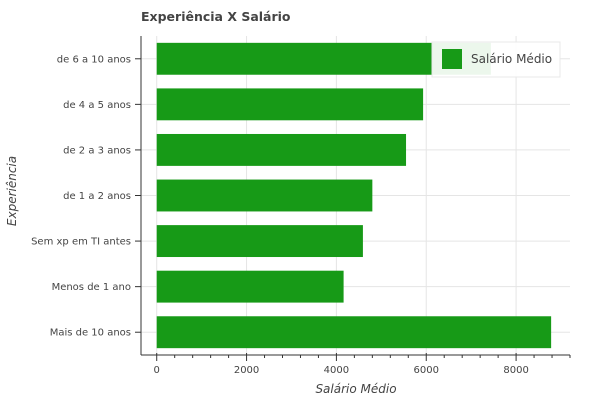 The image size is (600, 404). Describe the element at coordinates (97, 196) in the screenshot. I see `y-tick-label: de 1 a 2 anos` at that location.